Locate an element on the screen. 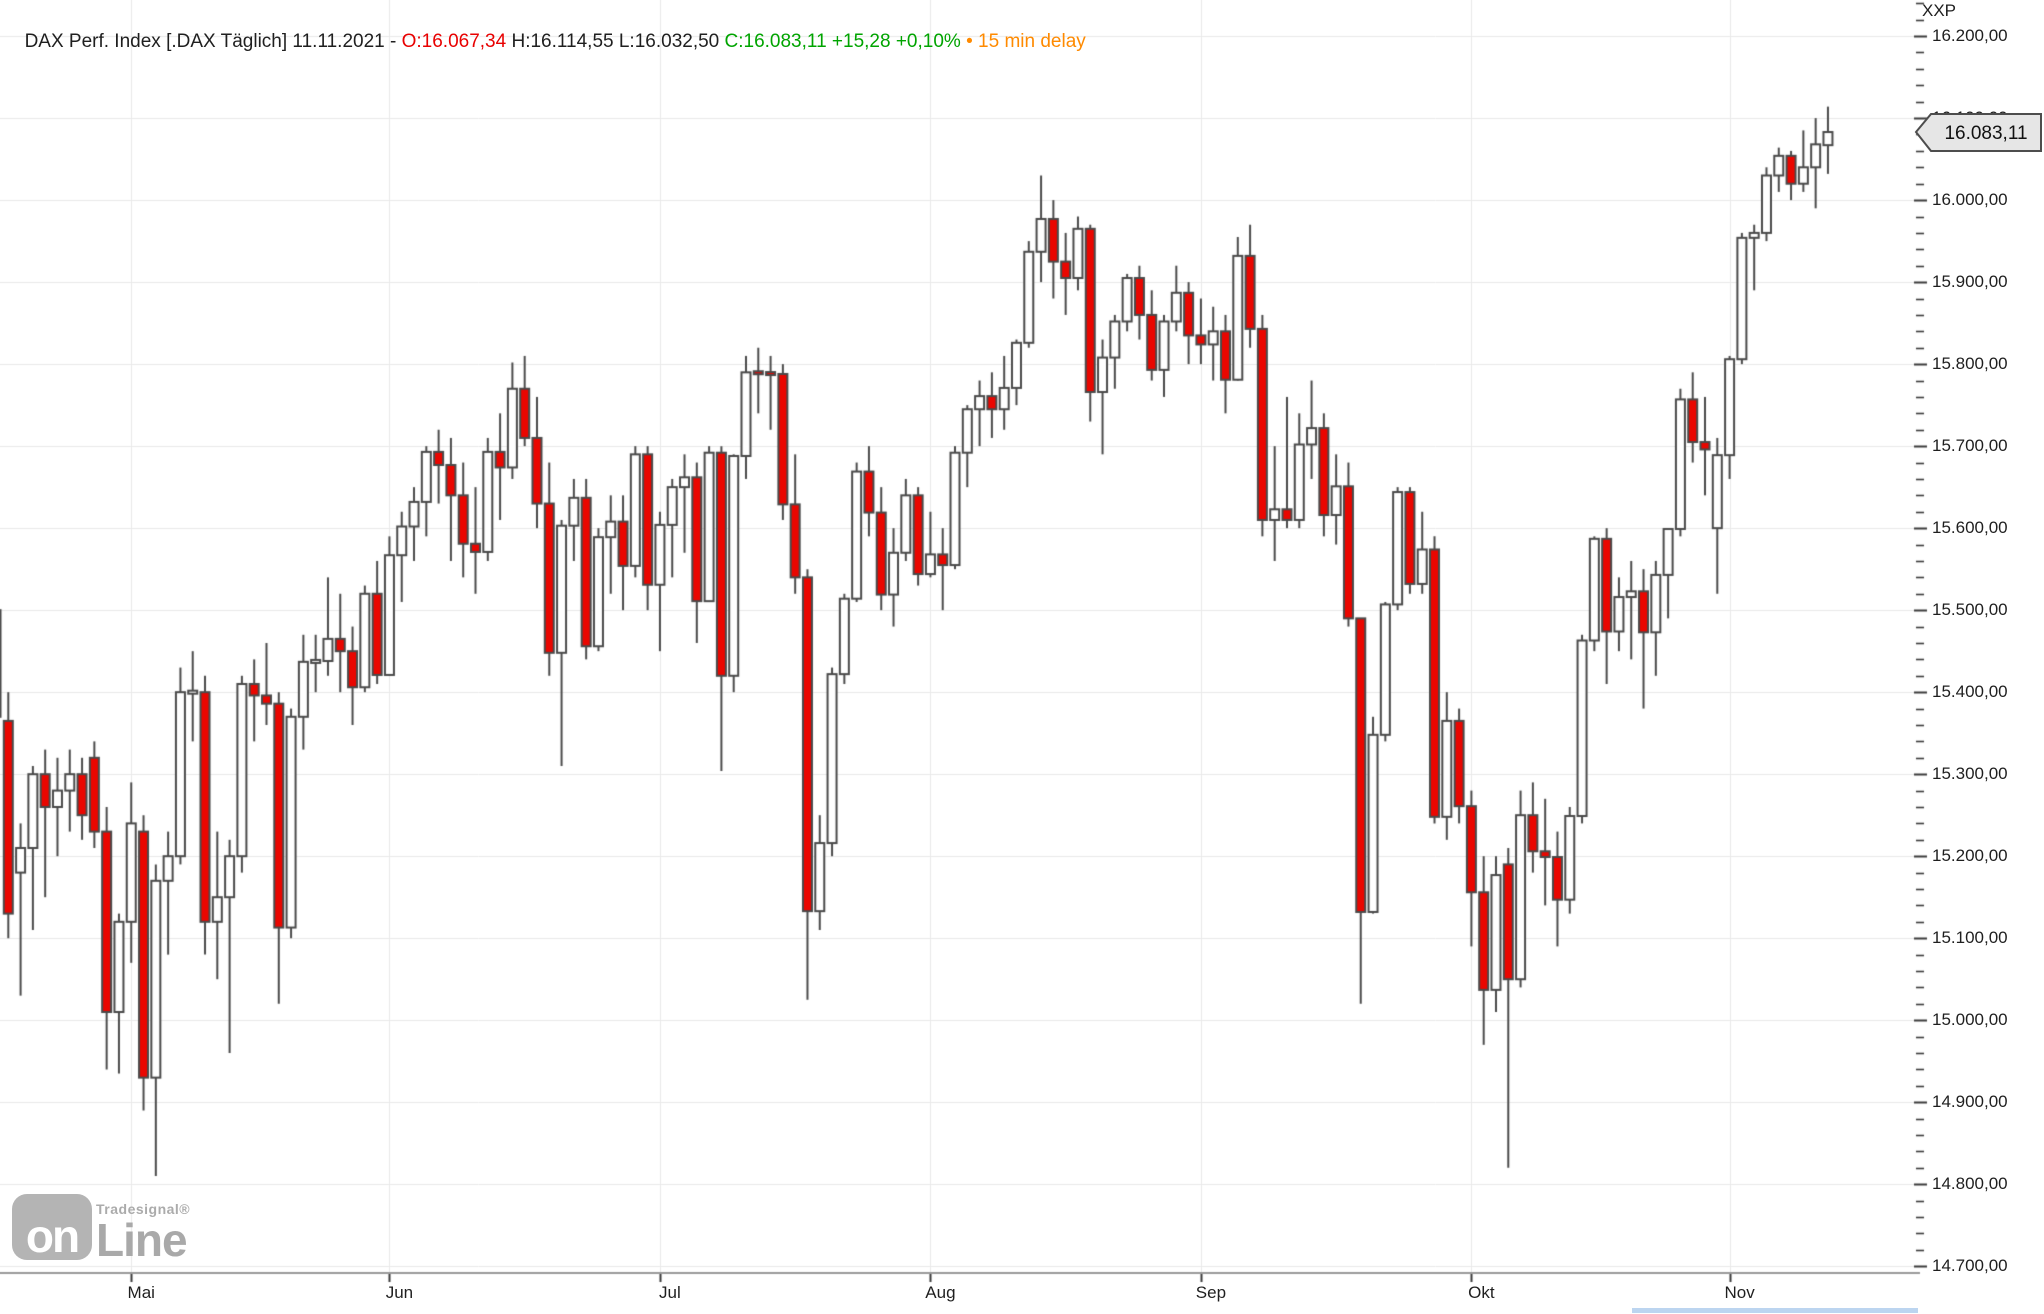 The height and width of the screenshot is (1314, 2044). price-tag-arrow-shape is located at coordinates (1978, 133).